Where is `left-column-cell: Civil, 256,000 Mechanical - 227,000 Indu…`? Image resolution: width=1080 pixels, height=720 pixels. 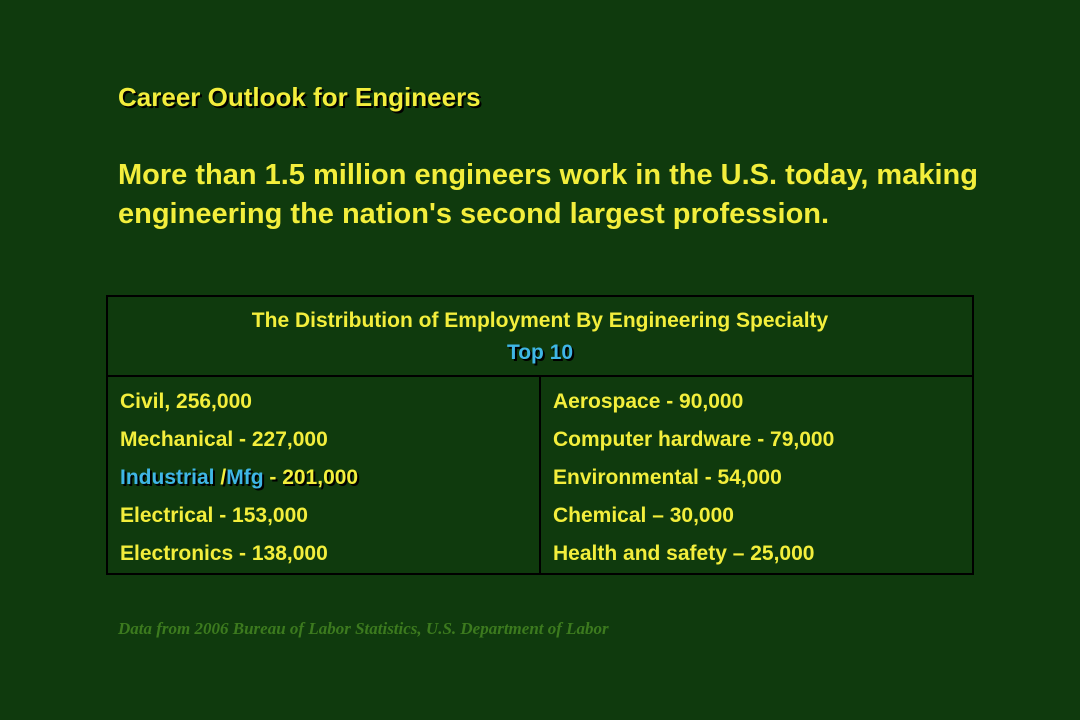 left-column-cell: Civil, 256,000 Mechanical - 227,000 Indu… is located at coordinates (323, 475).